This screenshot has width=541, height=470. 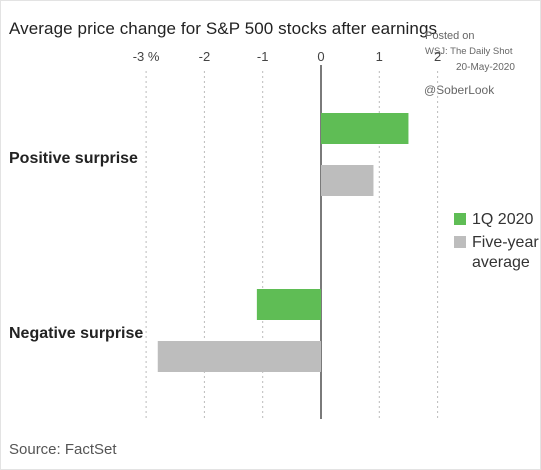 I want to click on legend-label-1q2020: 1Q 2020, so click(x=503, y=219).